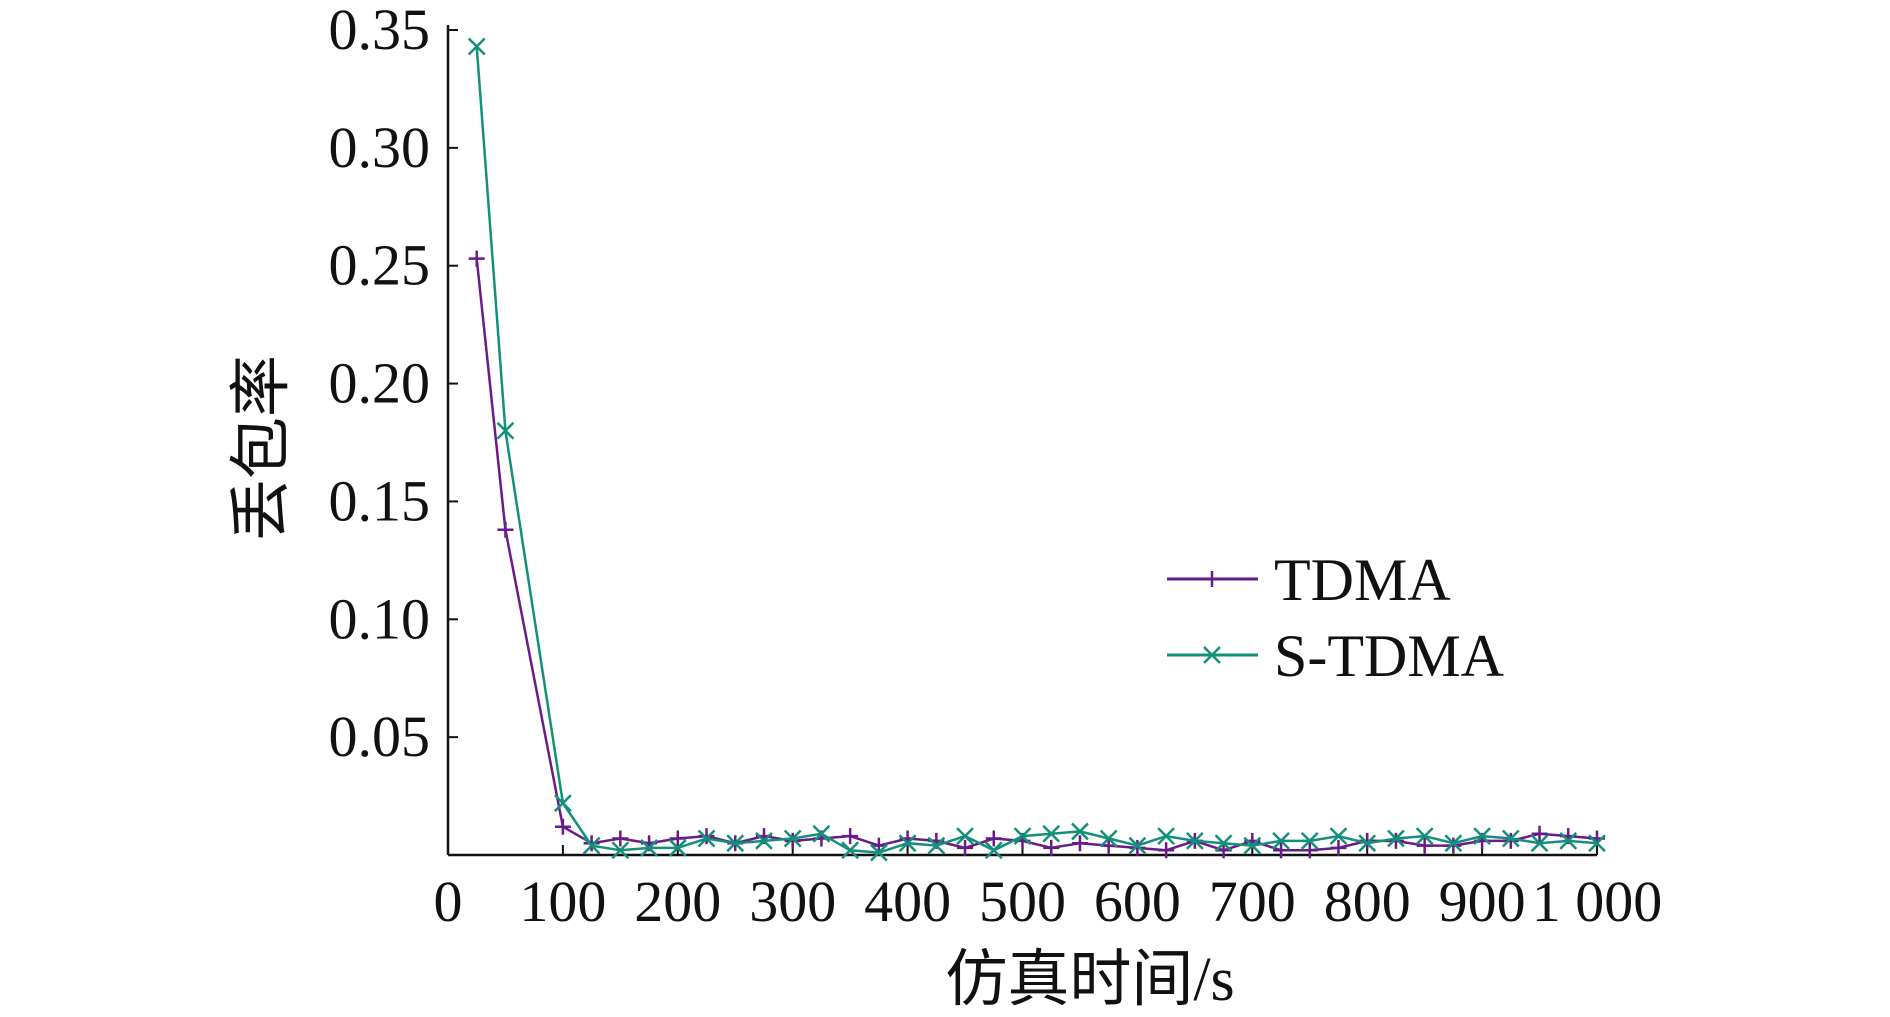  I want to click on x-tick-label: 0, so click(448, 901).